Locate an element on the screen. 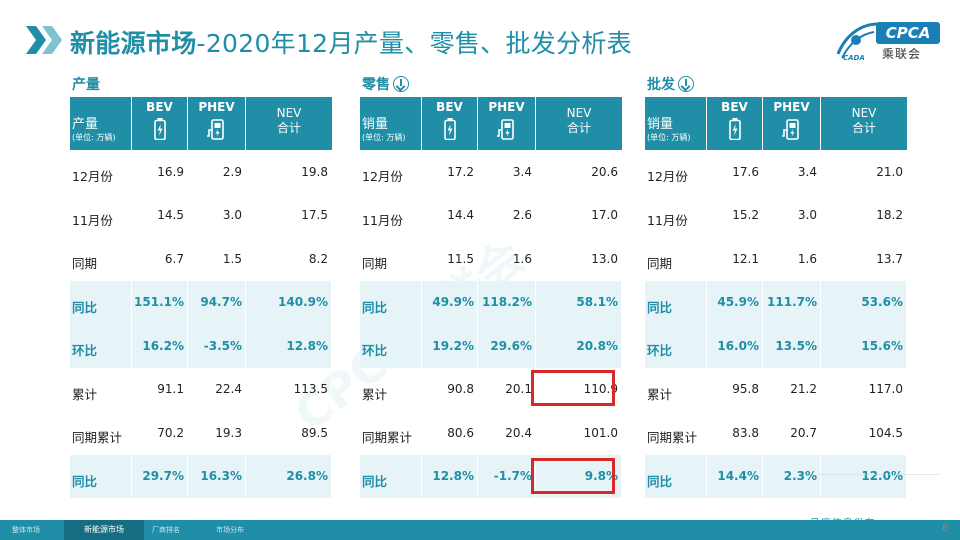 This screenshot has height=540, width=960. table-row: 11月份 15.2 3.0 18.2 is located at coordinates (776, 215).